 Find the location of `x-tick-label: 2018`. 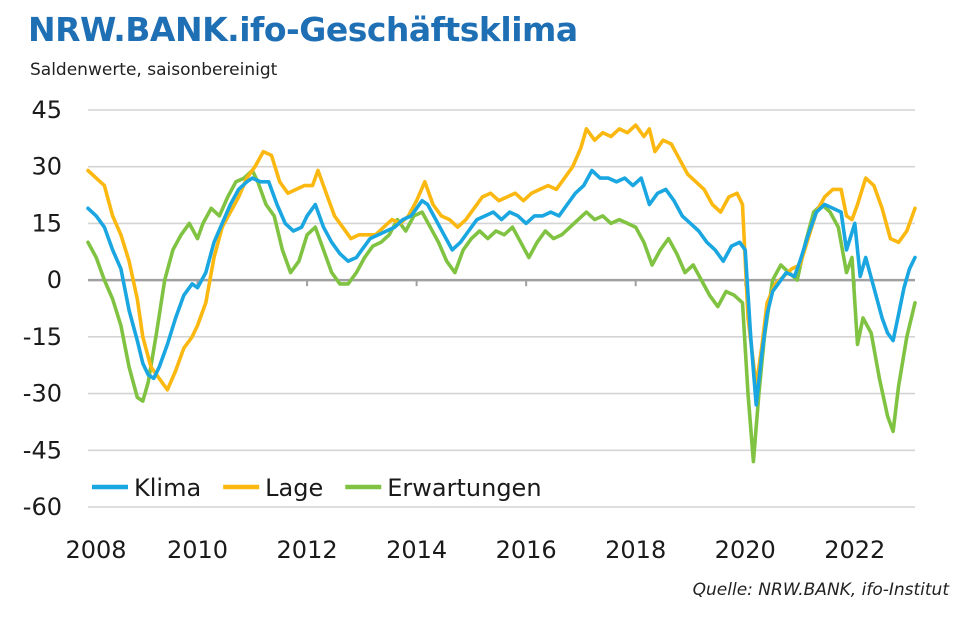

x-tick-label: 2018 is located at coordinates (635, 550).